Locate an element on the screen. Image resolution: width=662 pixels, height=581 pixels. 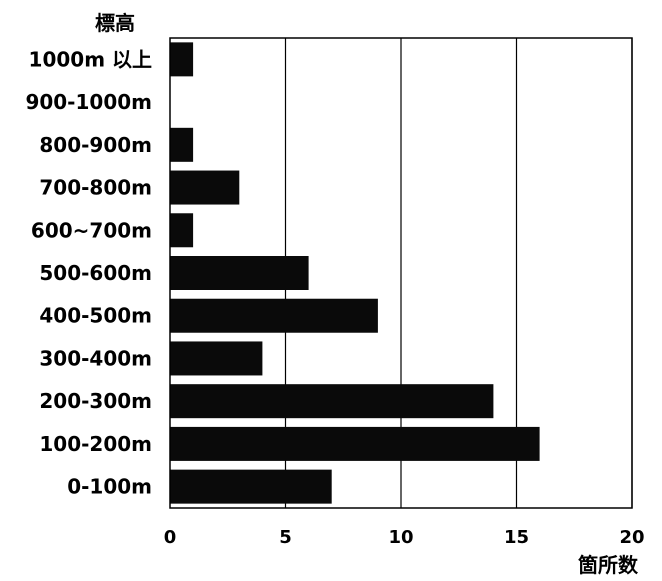
x-tick-label-3: 15 is located at coordinates (516, 537).